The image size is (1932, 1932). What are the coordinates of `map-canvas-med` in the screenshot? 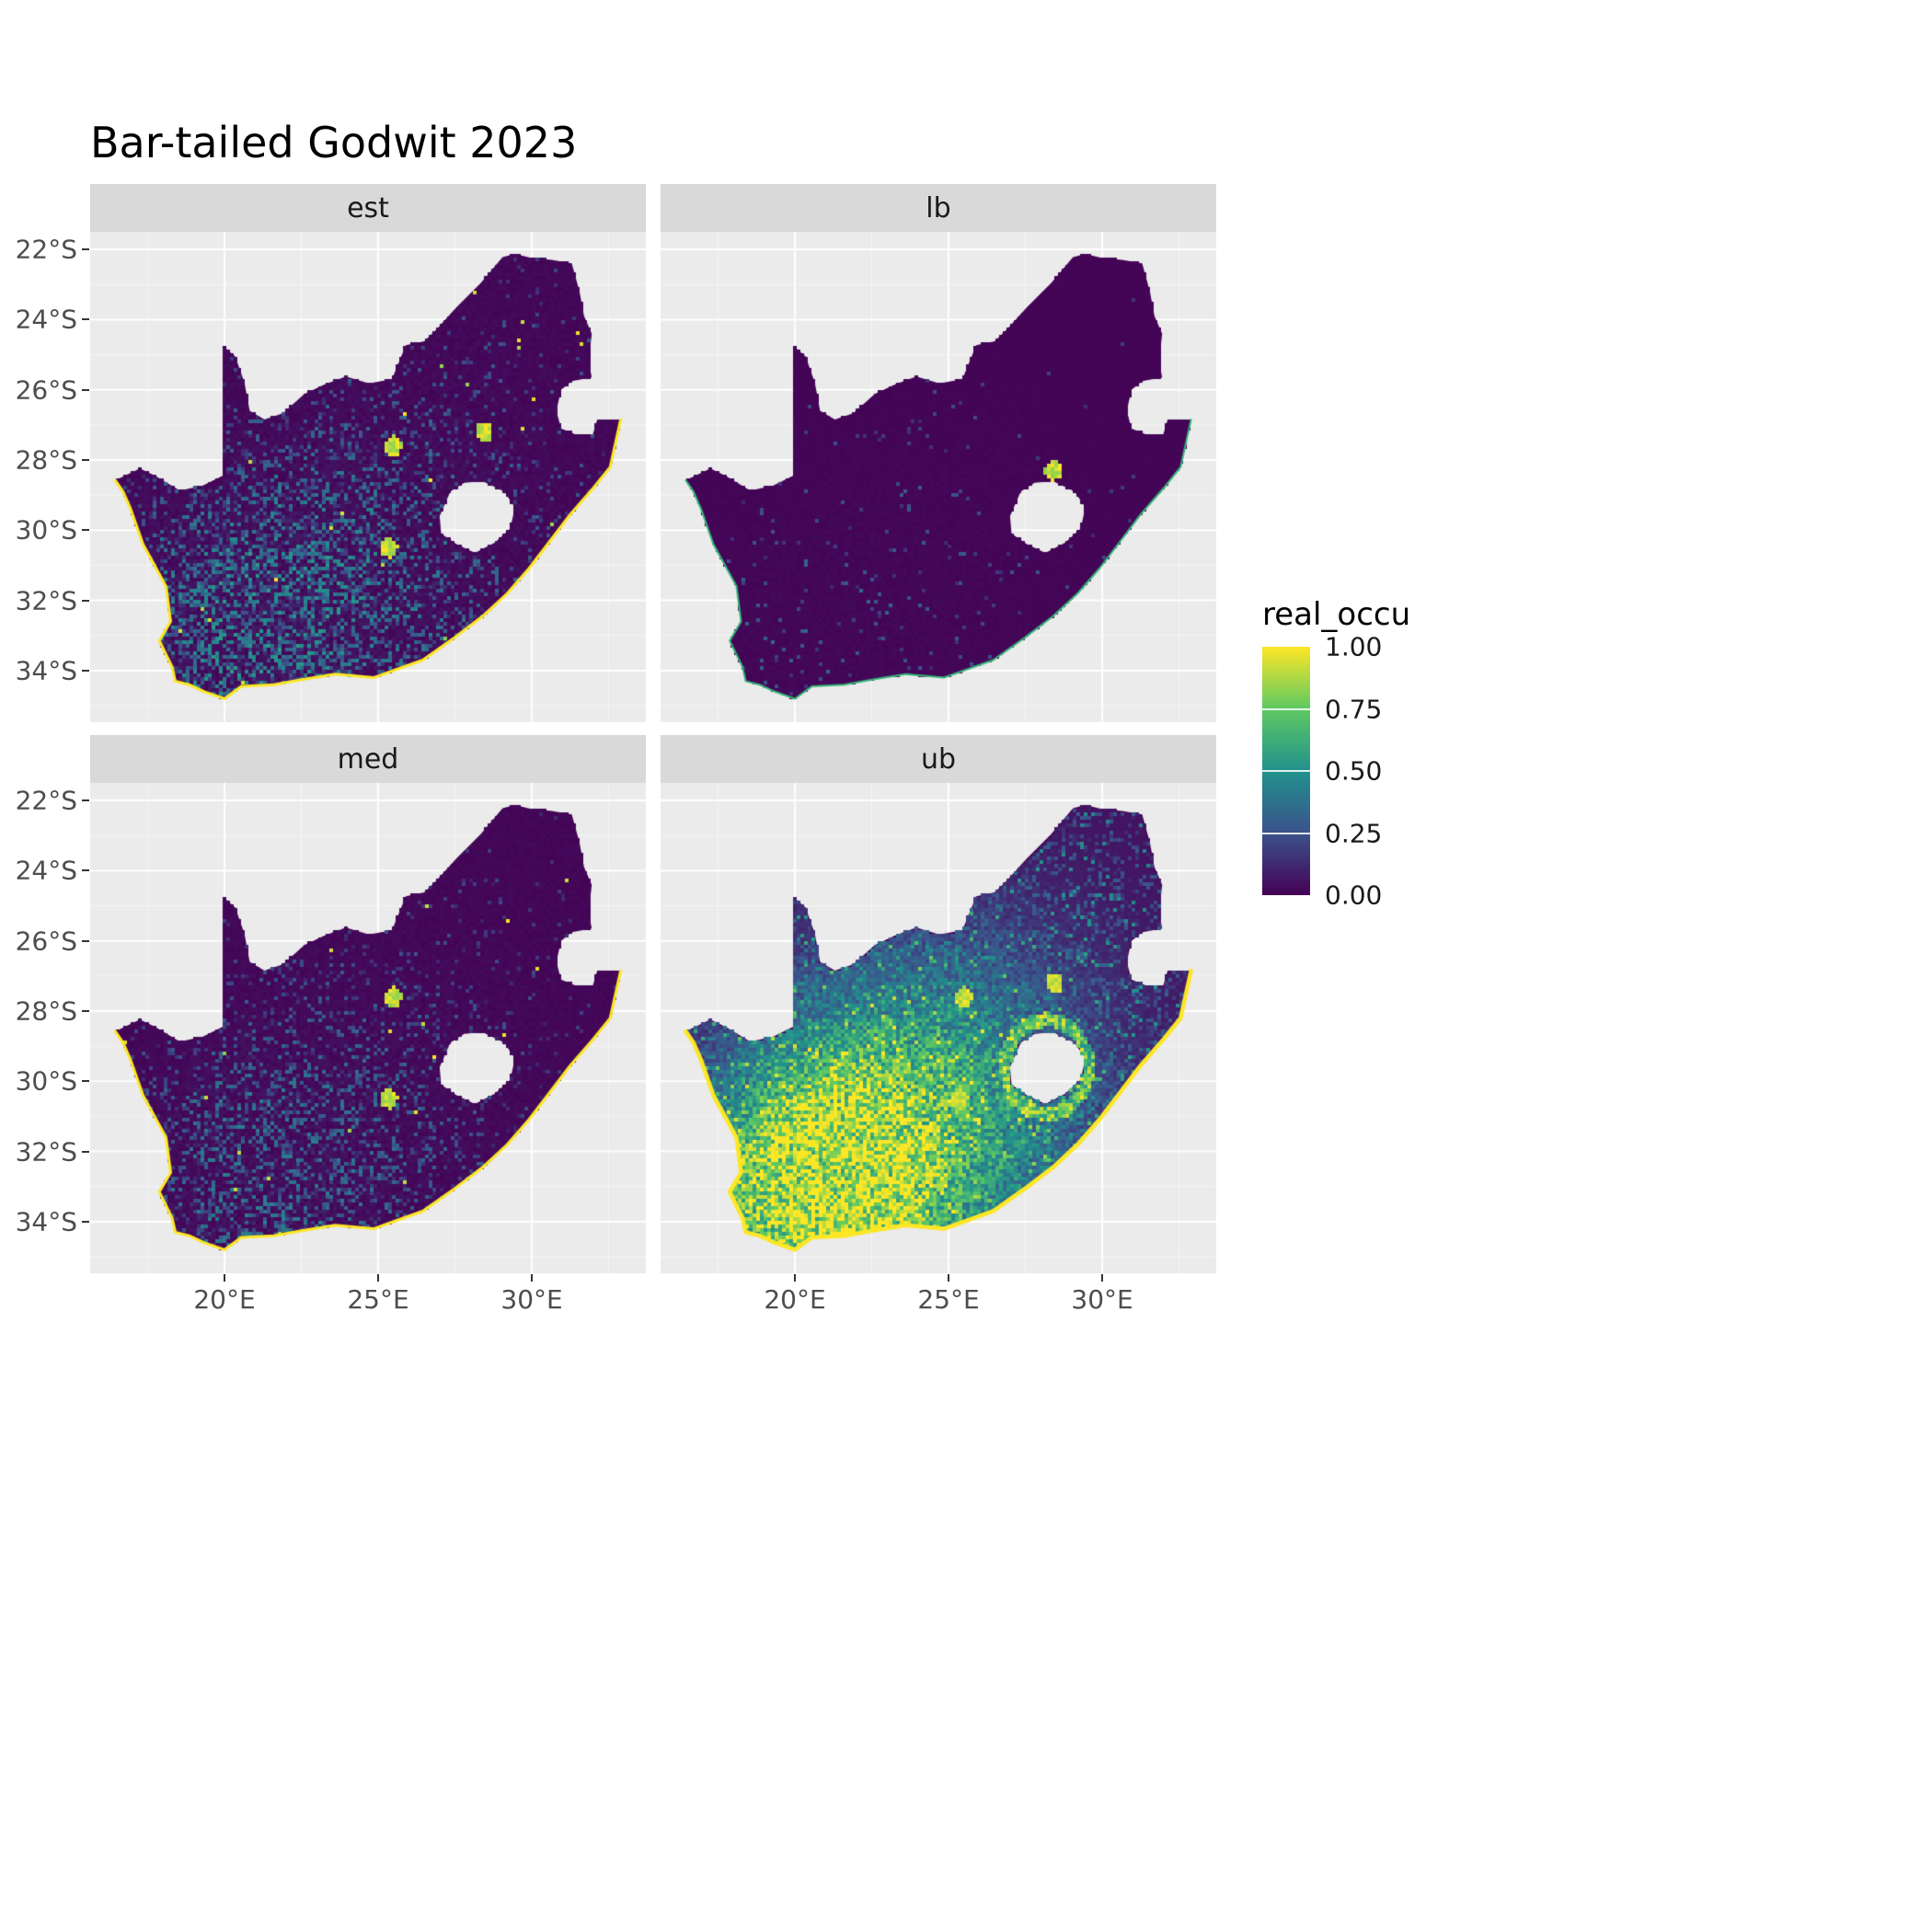 It's located at (368, 1028).